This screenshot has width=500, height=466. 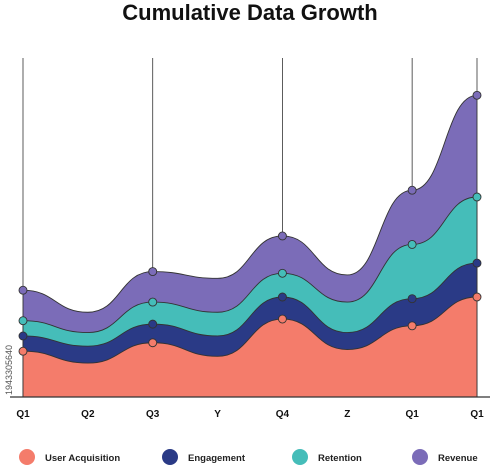 I want to click on legend-label-engagement: Engagement, so click(x=217, y=458).